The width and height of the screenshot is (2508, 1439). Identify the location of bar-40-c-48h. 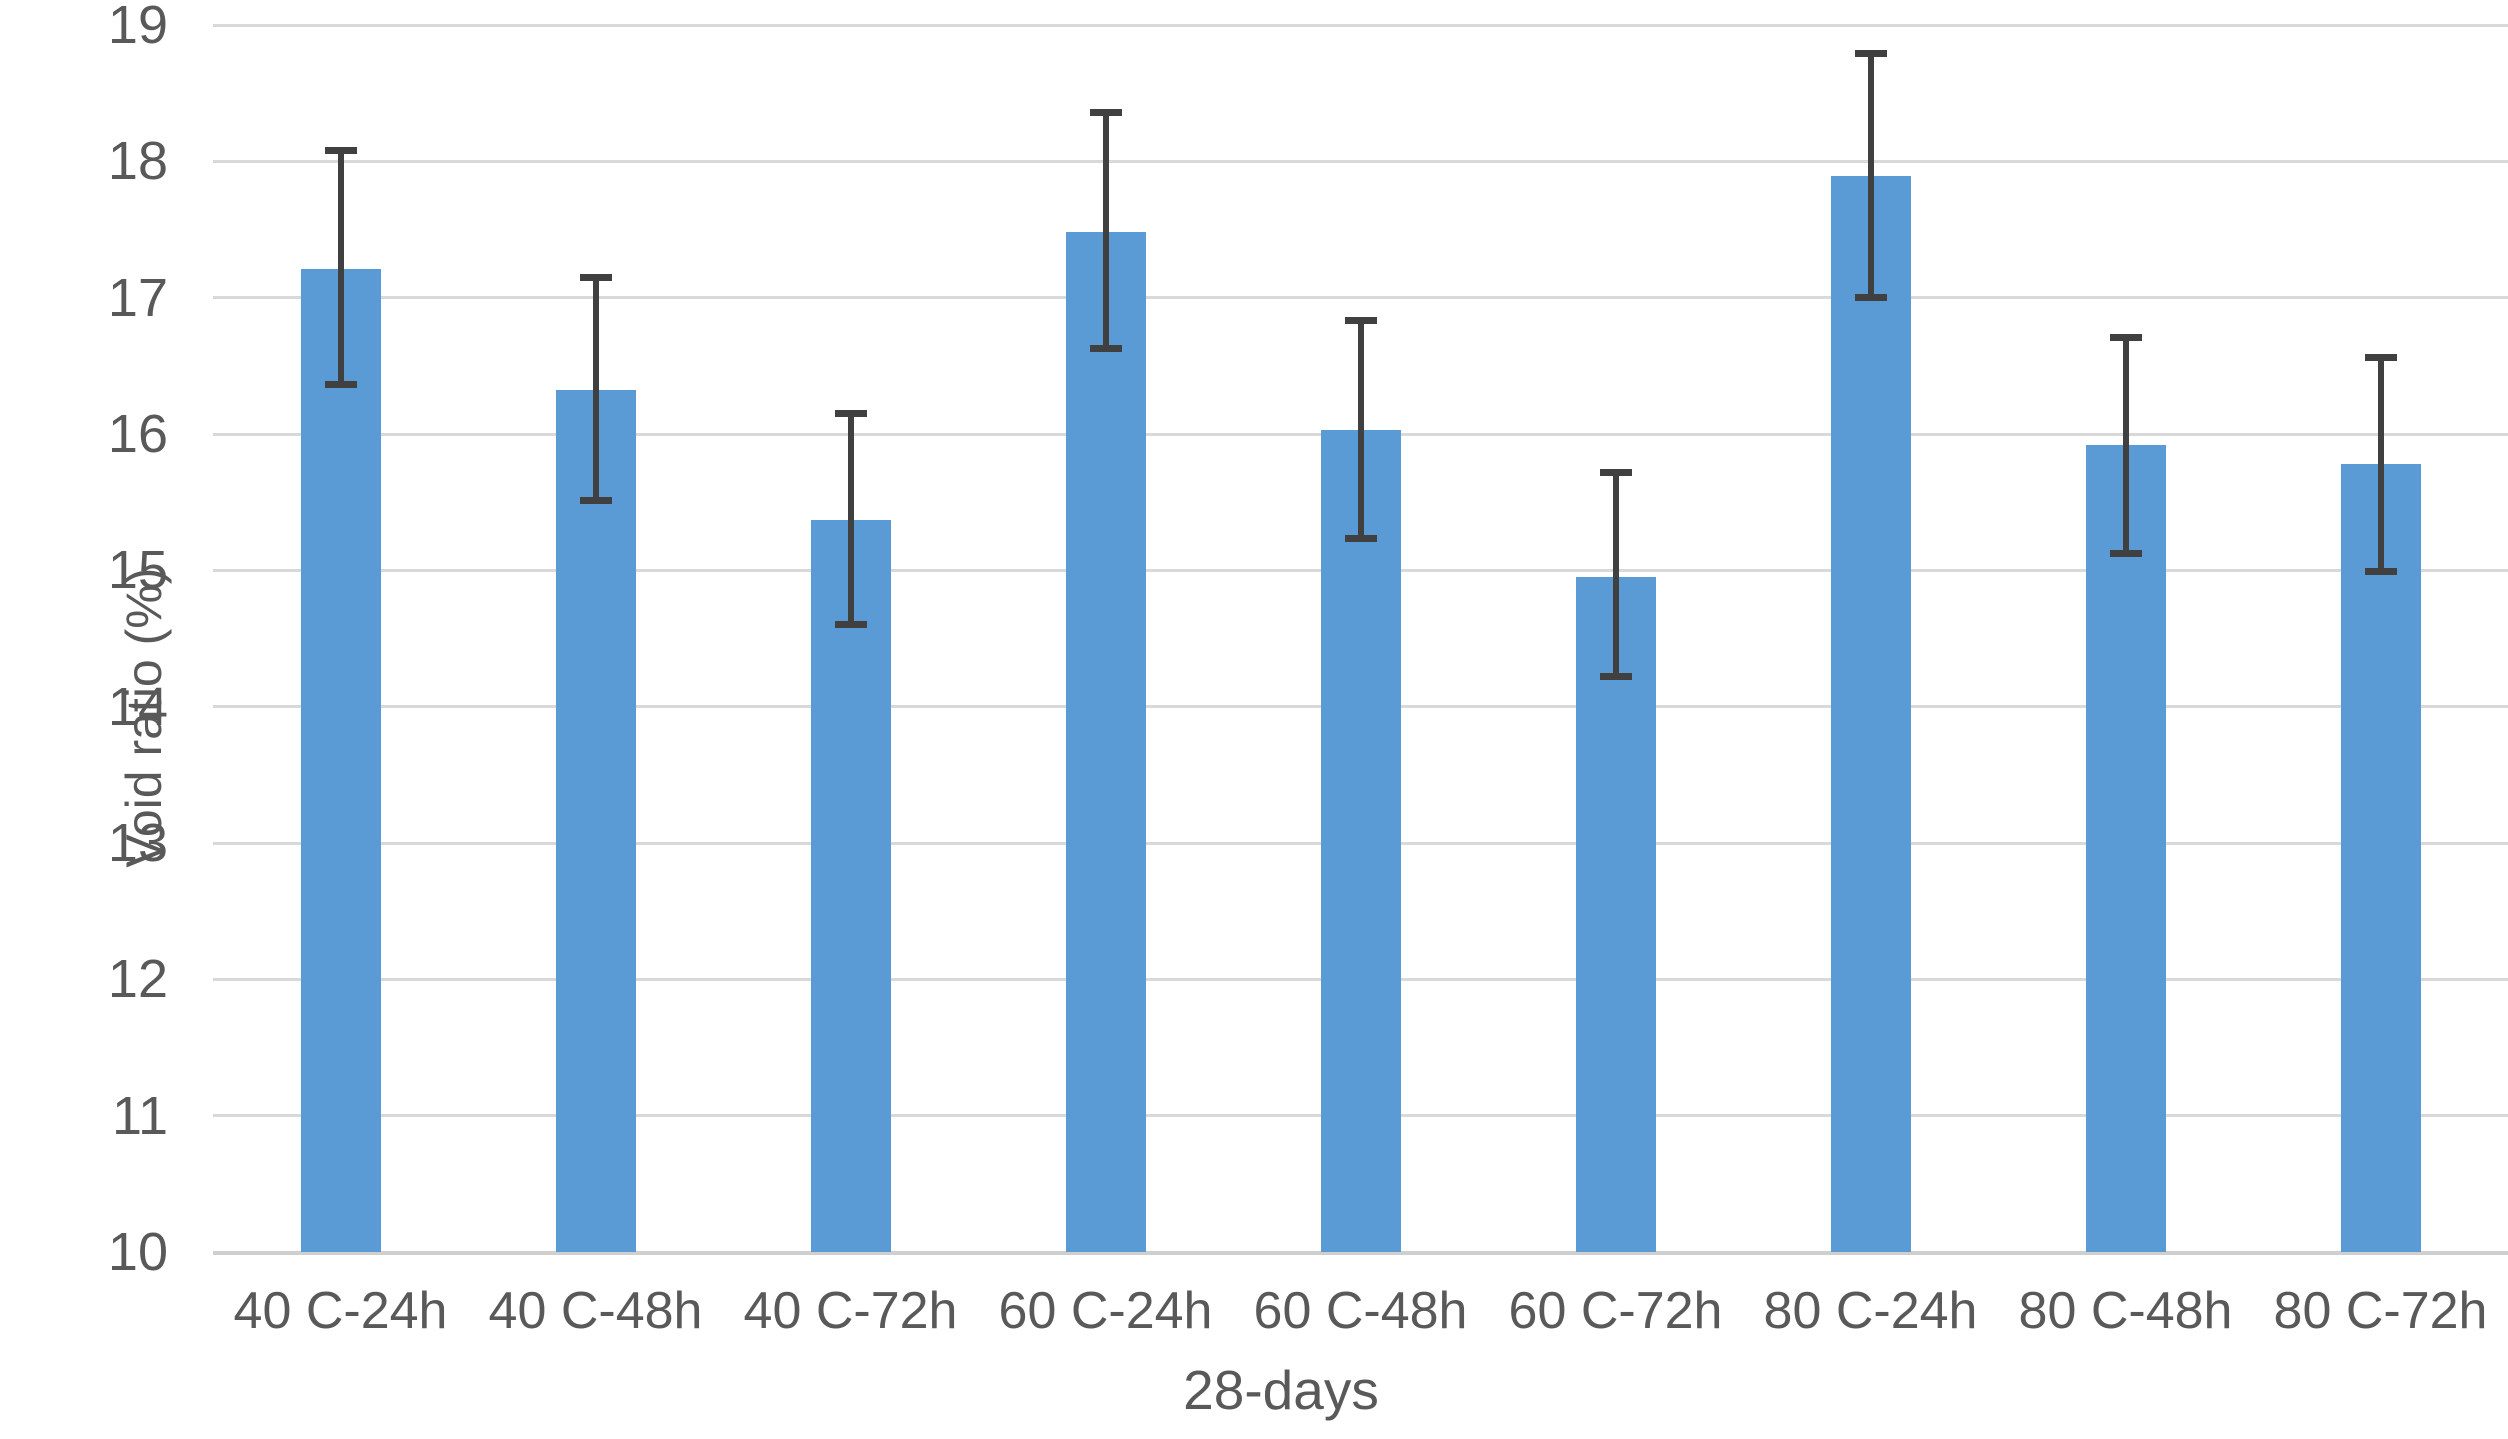
(595, 821).